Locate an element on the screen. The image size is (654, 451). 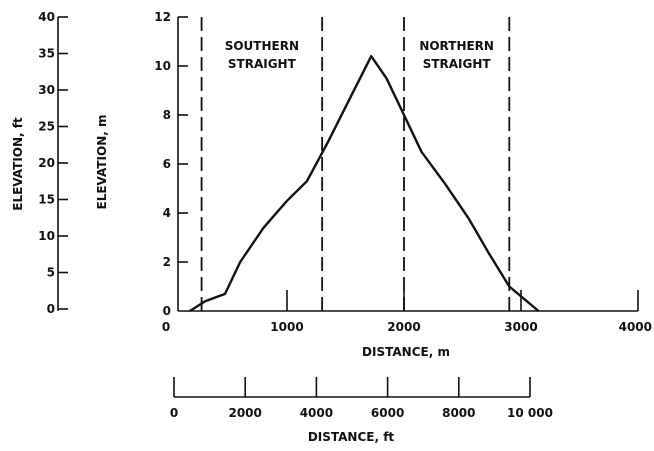
distance-ft-tick-label: 8000 is located at coordinates (458, 413).